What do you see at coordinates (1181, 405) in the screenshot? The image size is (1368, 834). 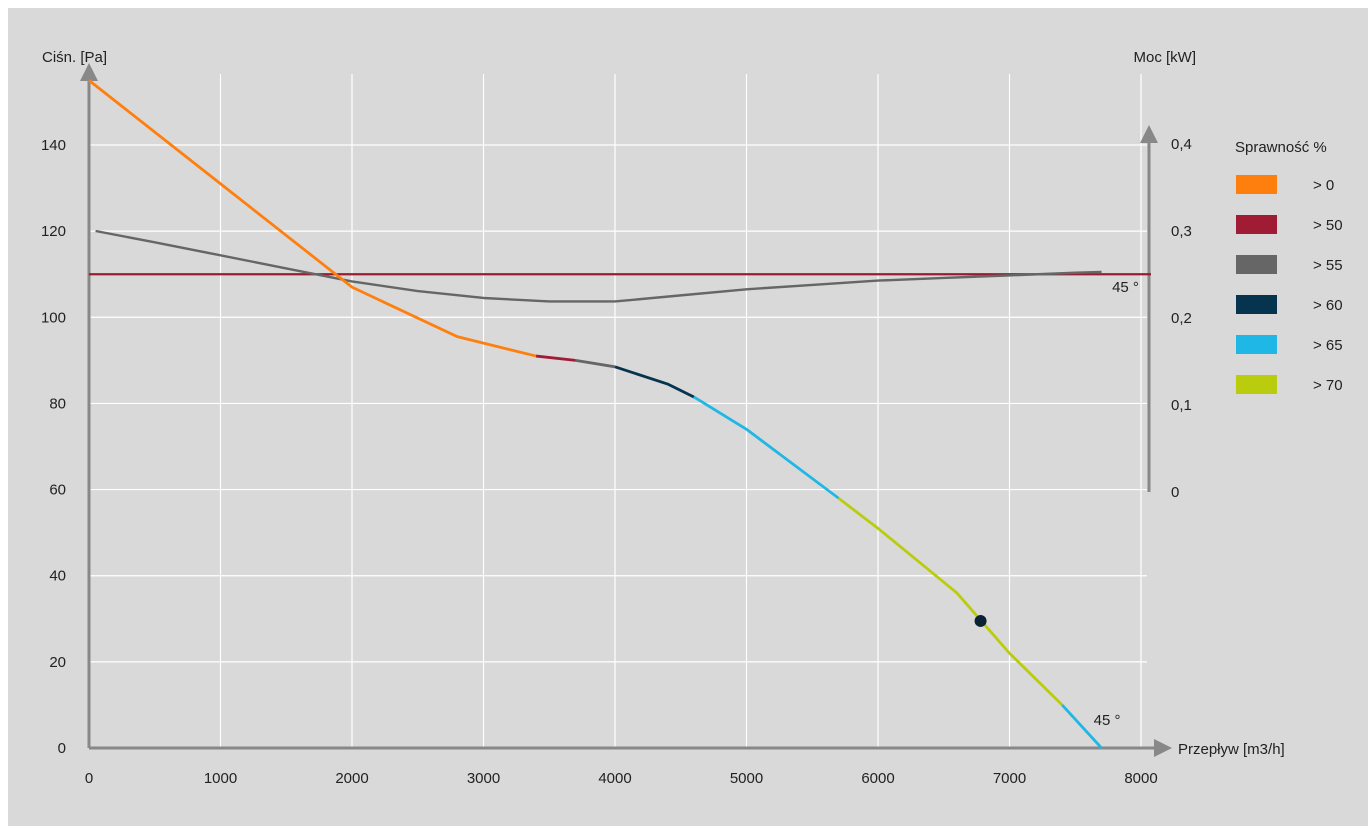 I see `y2-tick-label: 0,1` at bounding box center [1181, 405].